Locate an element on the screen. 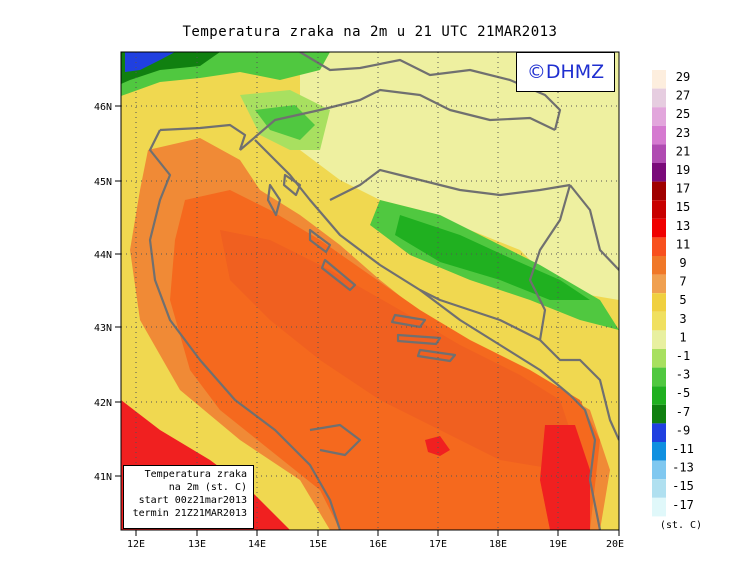  lon-label: 20E is located at coordinates (615, 544).